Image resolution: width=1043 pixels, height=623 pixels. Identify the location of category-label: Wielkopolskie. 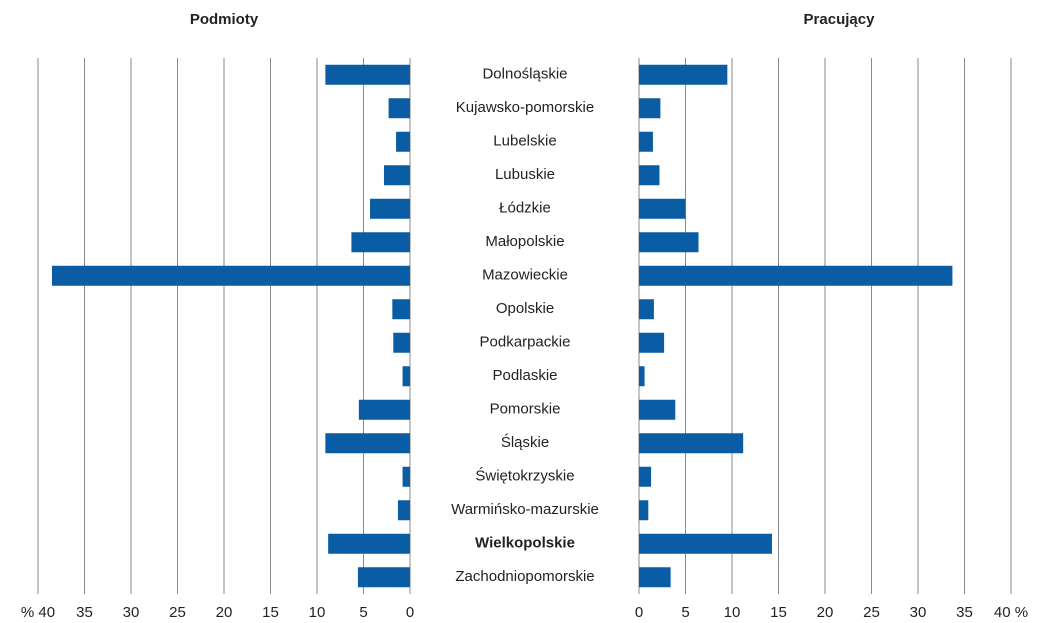
(525, 543).